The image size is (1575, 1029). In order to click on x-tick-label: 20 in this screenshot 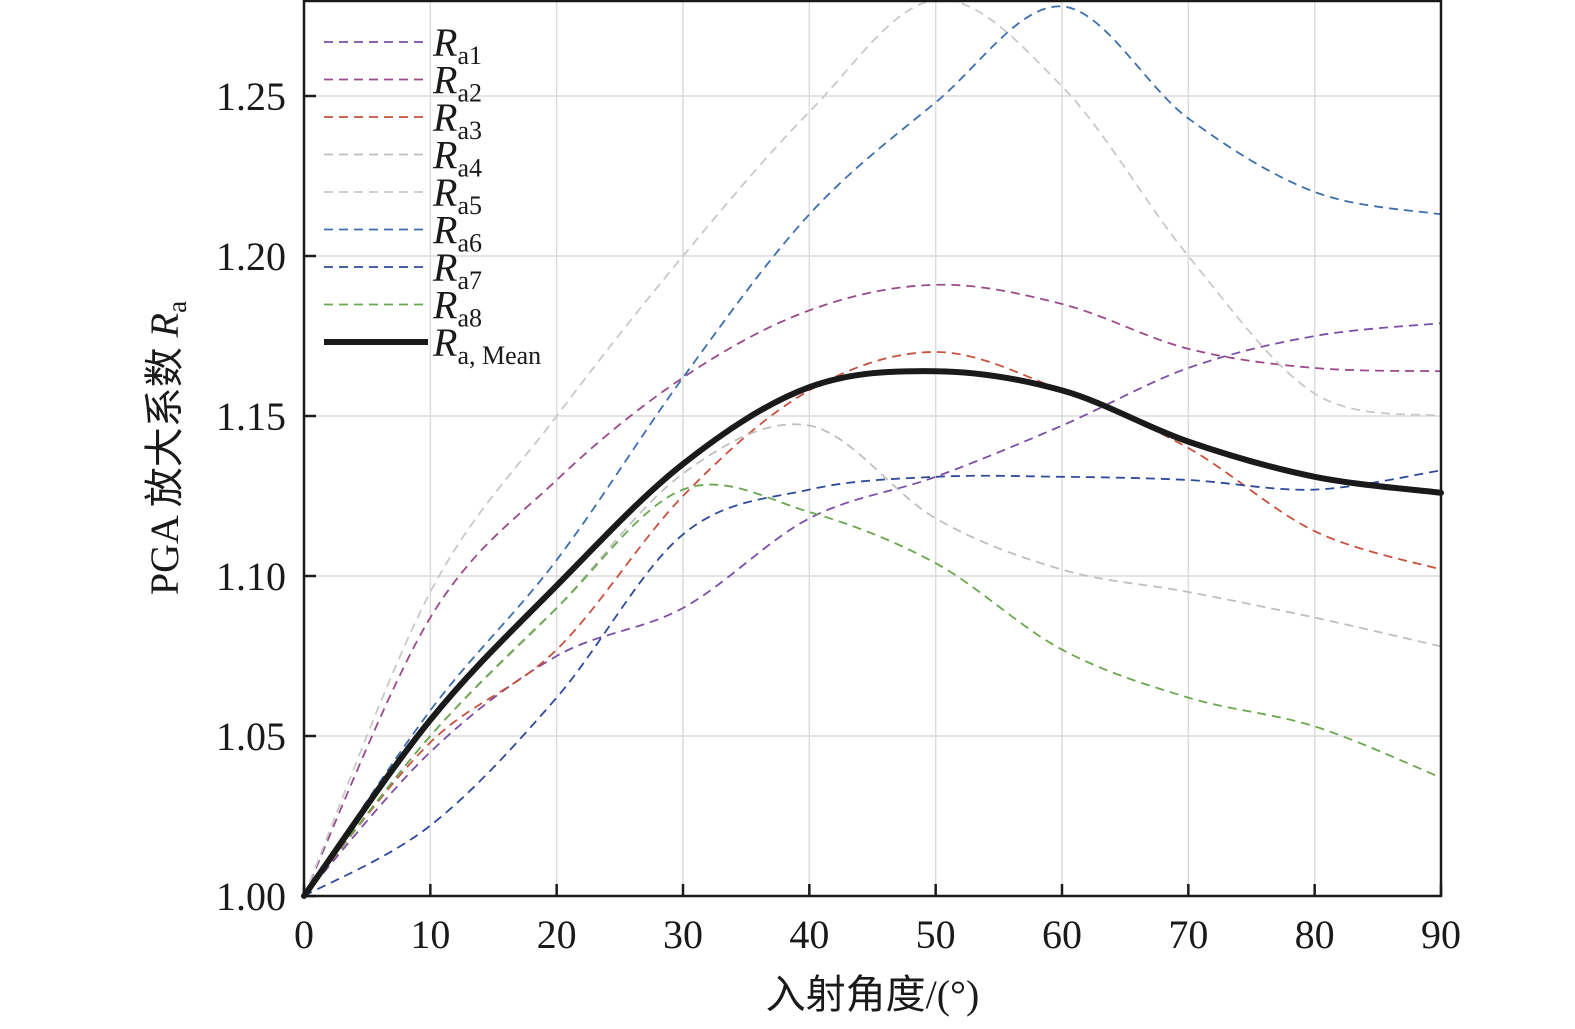, I will do `click(557, 934)`.